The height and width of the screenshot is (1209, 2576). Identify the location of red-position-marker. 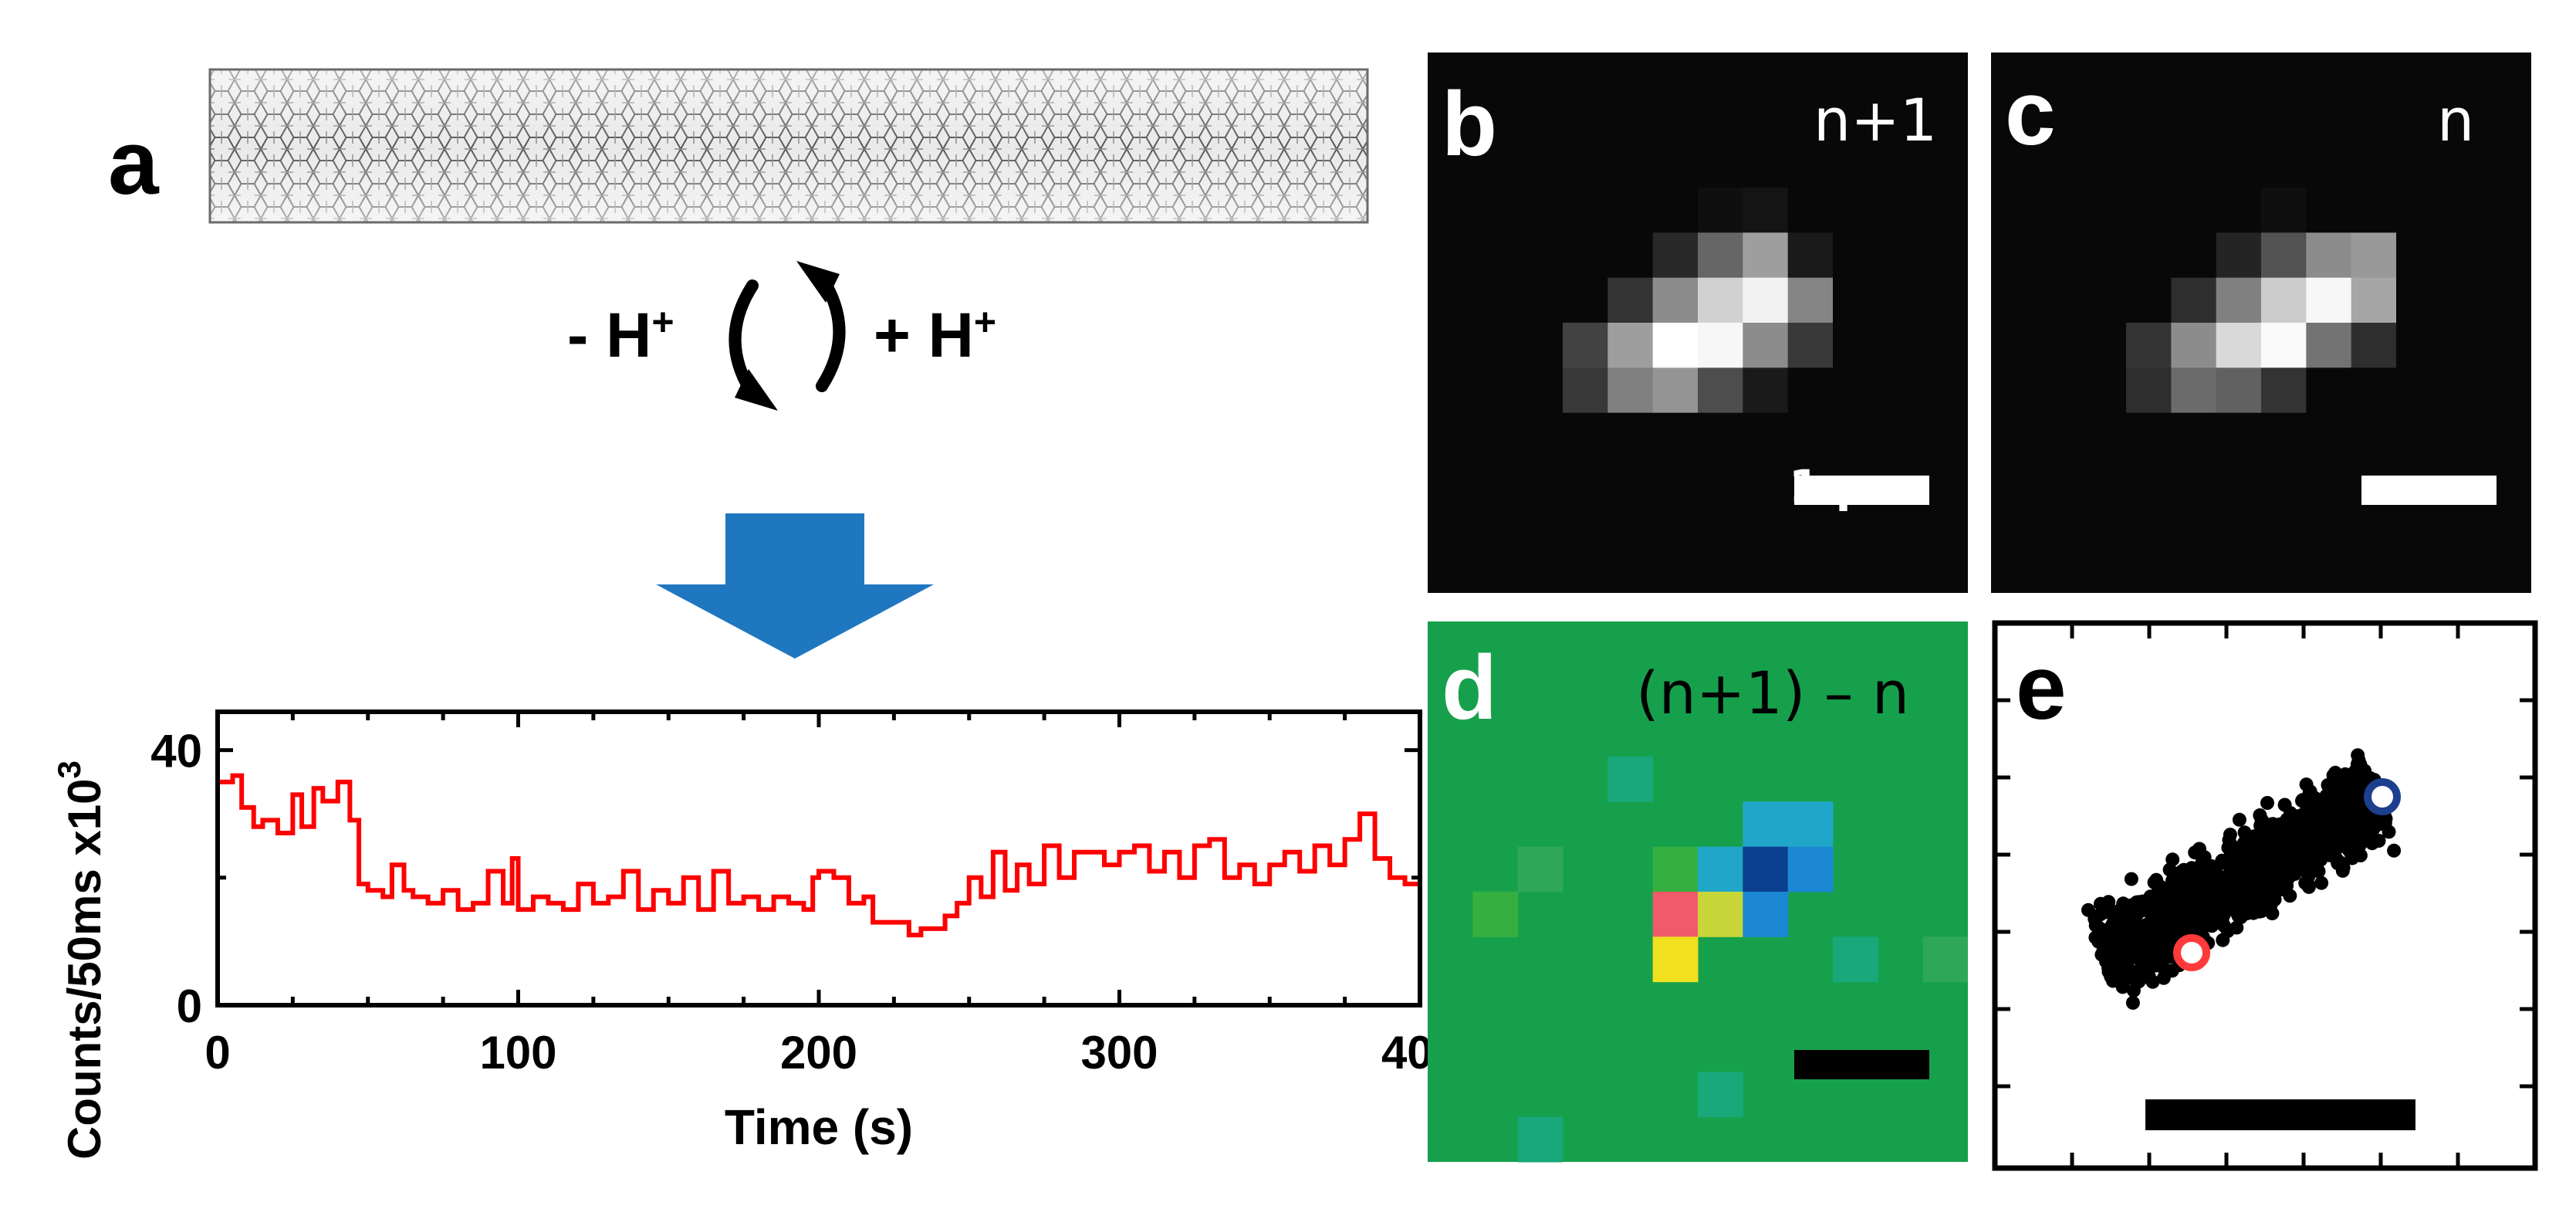
(2191, 952).